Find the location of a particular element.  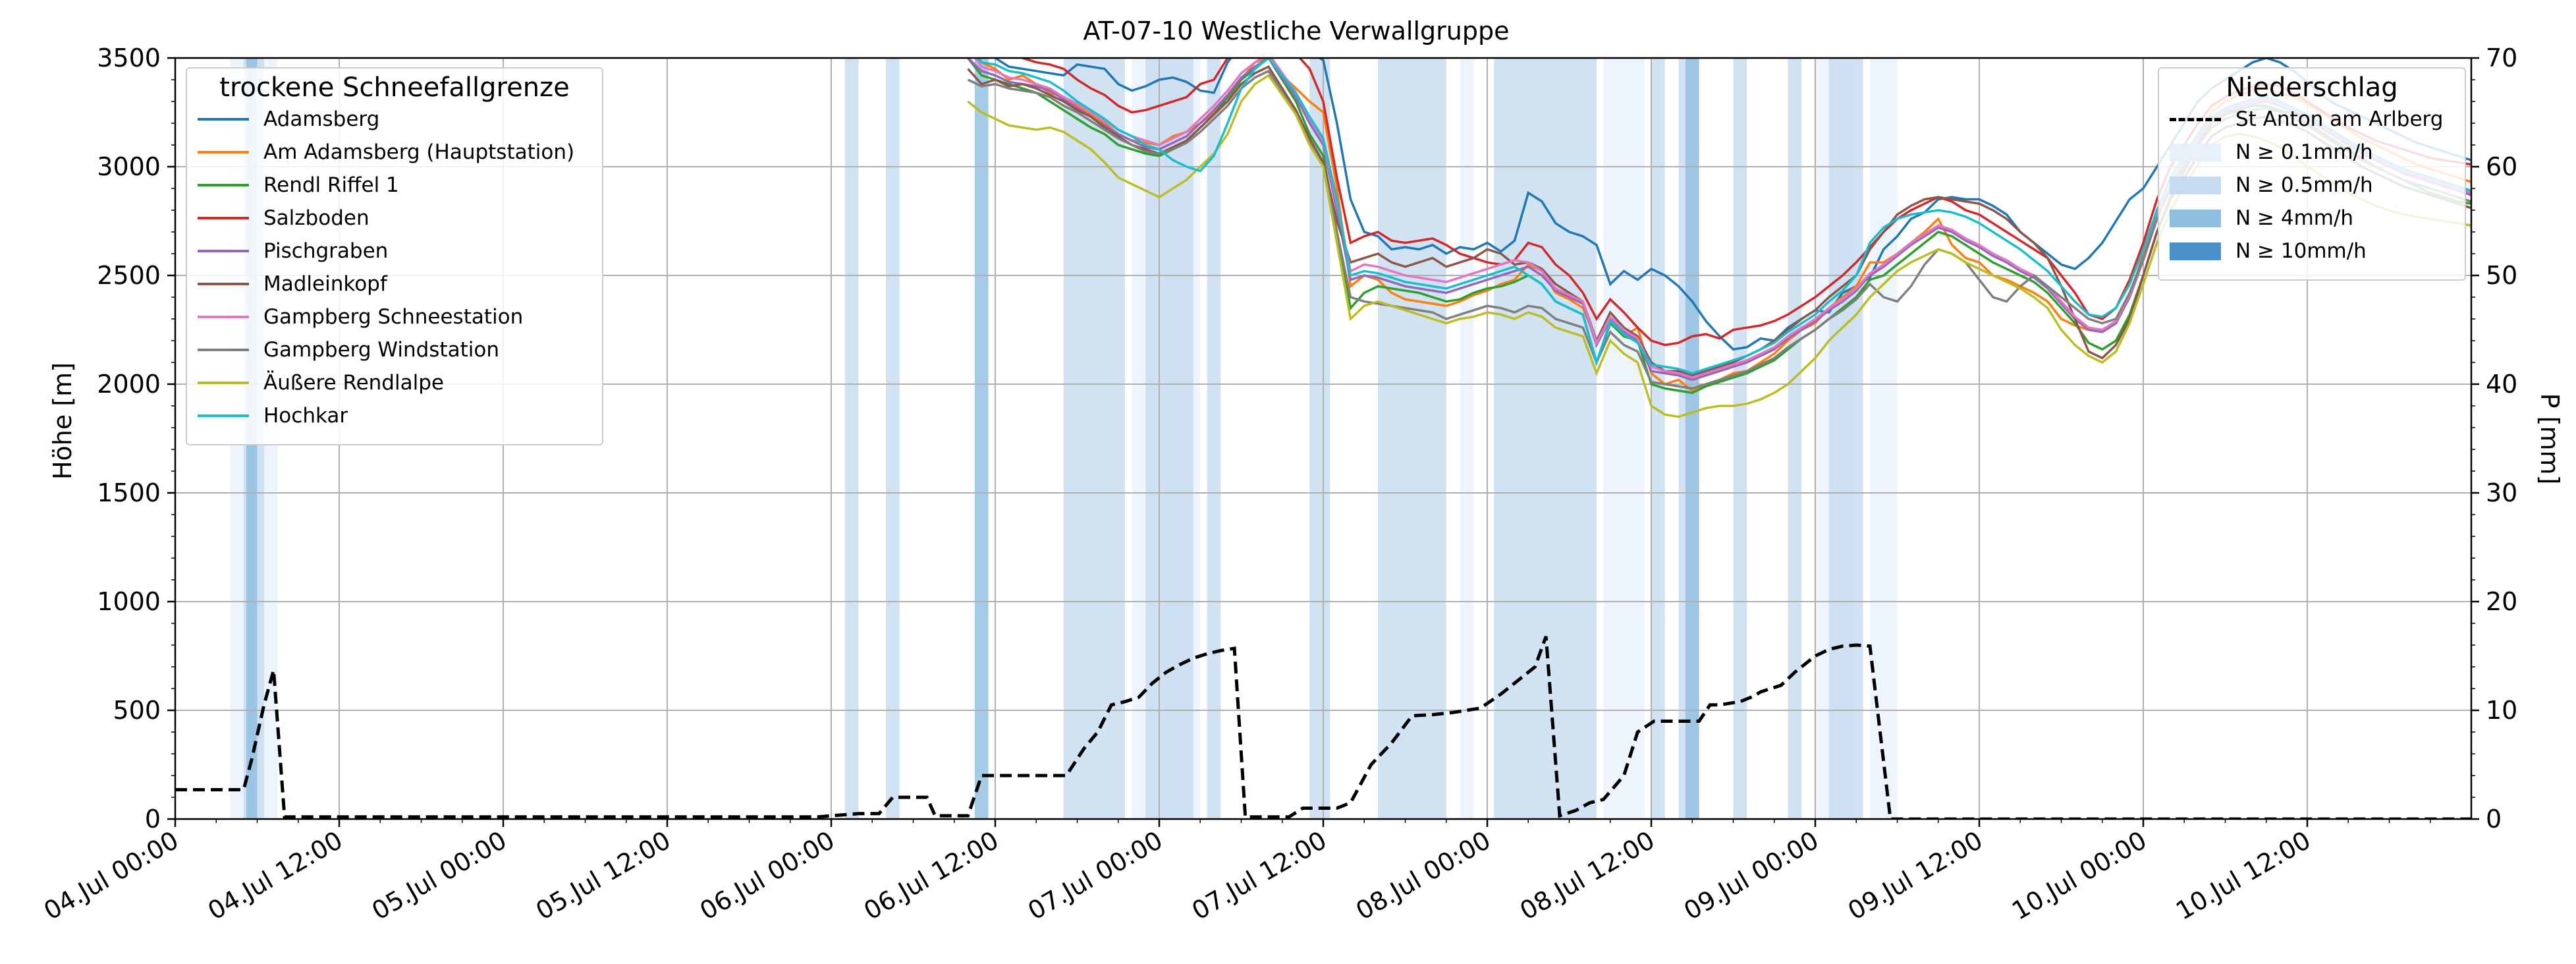

legend-snowline-title: trockene Schneefallgrenze is located at coordinates (394, 87).